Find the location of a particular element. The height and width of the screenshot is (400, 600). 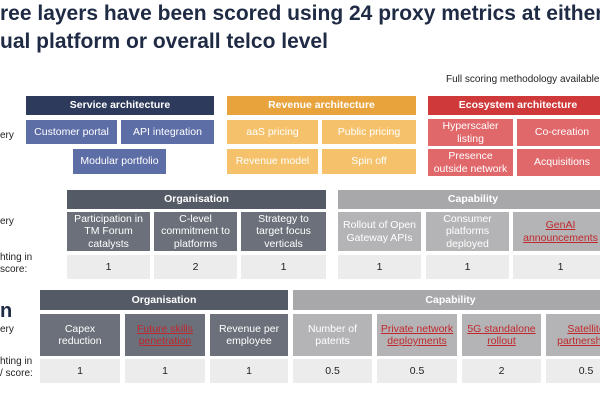

metric: C-level commitment to platforms is located at coordinates (195, 231).